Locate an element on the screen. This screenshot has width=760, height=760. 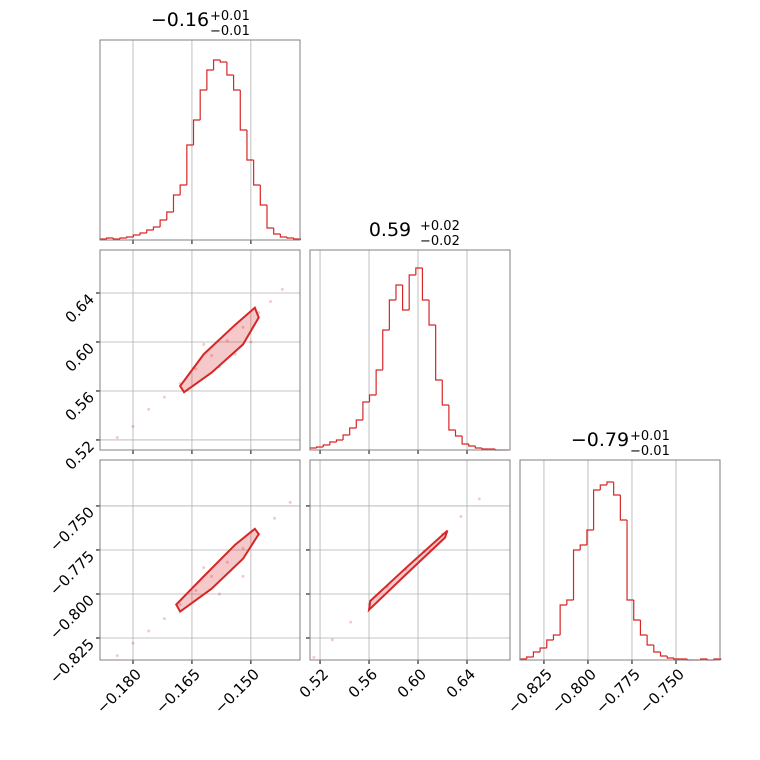
y-tick-label: 0.56 is located at coordinates (80, 406).